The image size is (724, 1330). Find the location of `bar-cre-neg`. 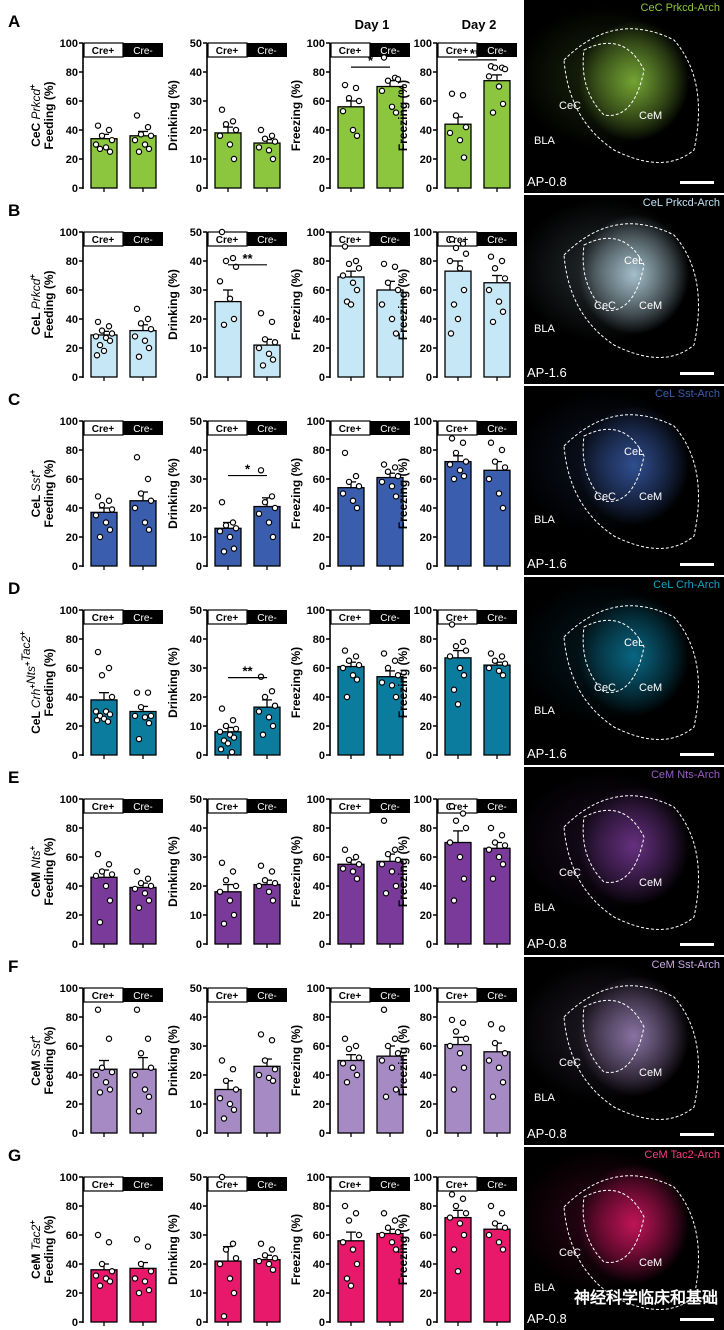

bar-cre-neg is located at coordinates (497, 134).